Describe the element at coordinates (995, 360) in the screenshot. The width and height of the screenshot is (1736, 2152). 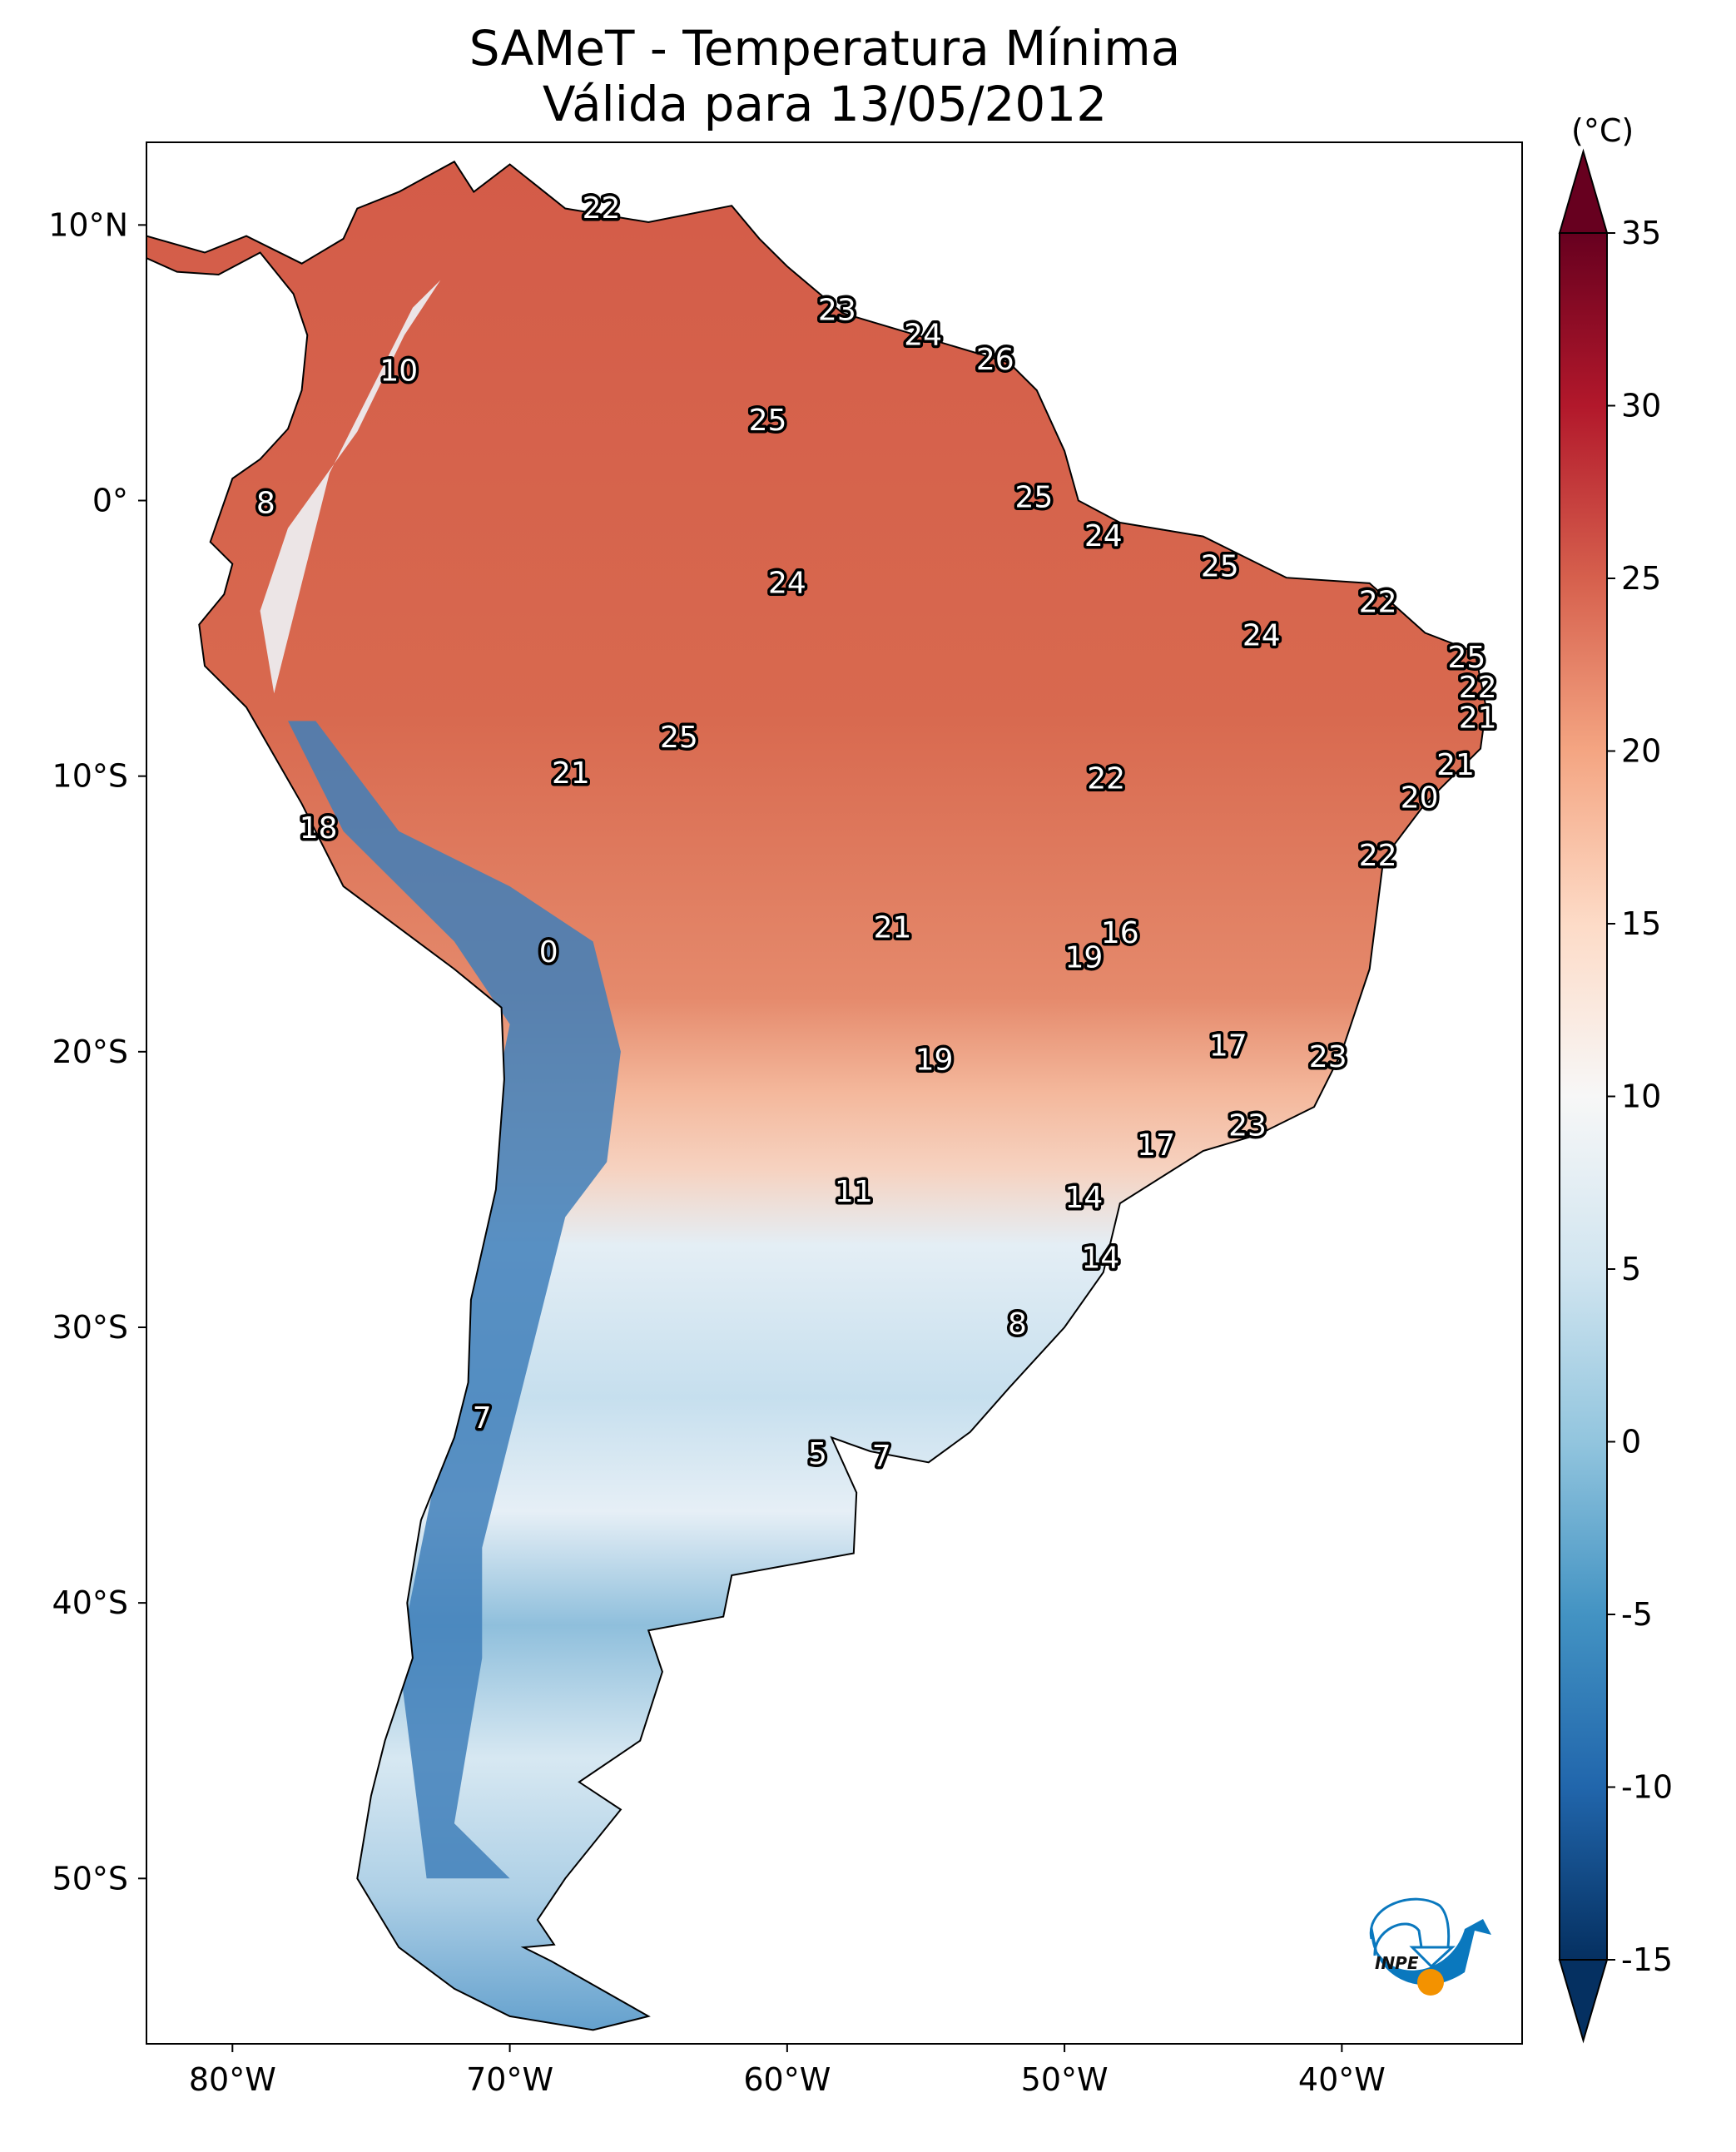
I see `station-label: 26` at that location.